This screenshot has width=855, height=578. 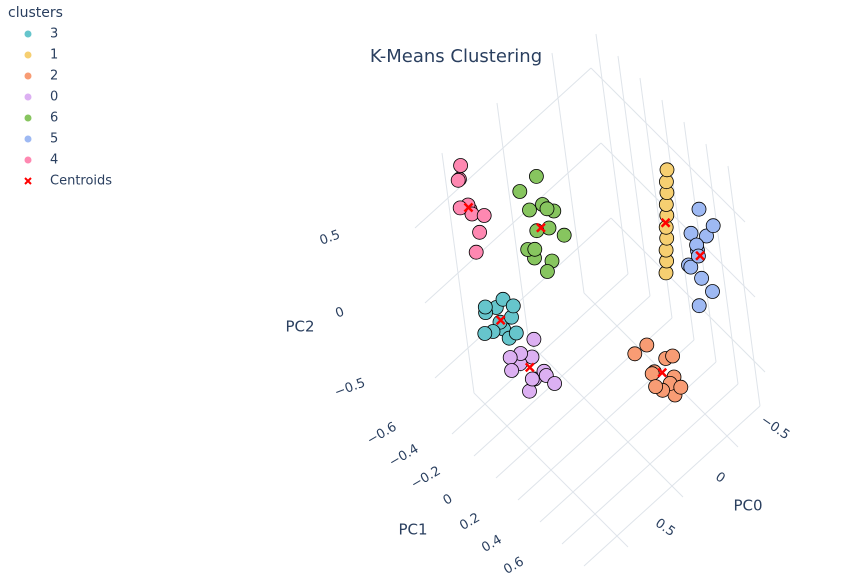 I want to click on legend-label: 3, so click(x=54, y=34).